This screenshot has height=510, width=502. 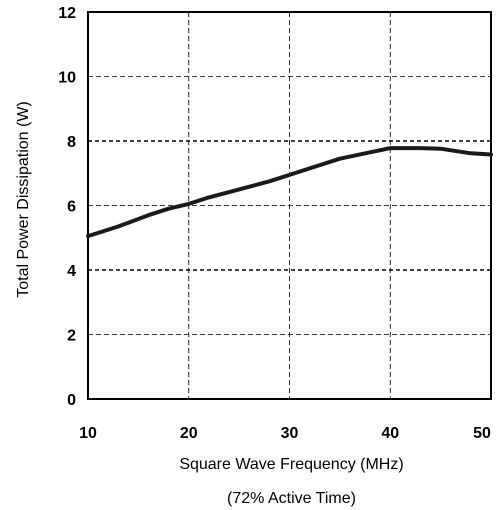 What do you see at coordinates (71, 142) in the screenshot?
I see `y-tick-label-8: 8` at bounding box center [71, 142].